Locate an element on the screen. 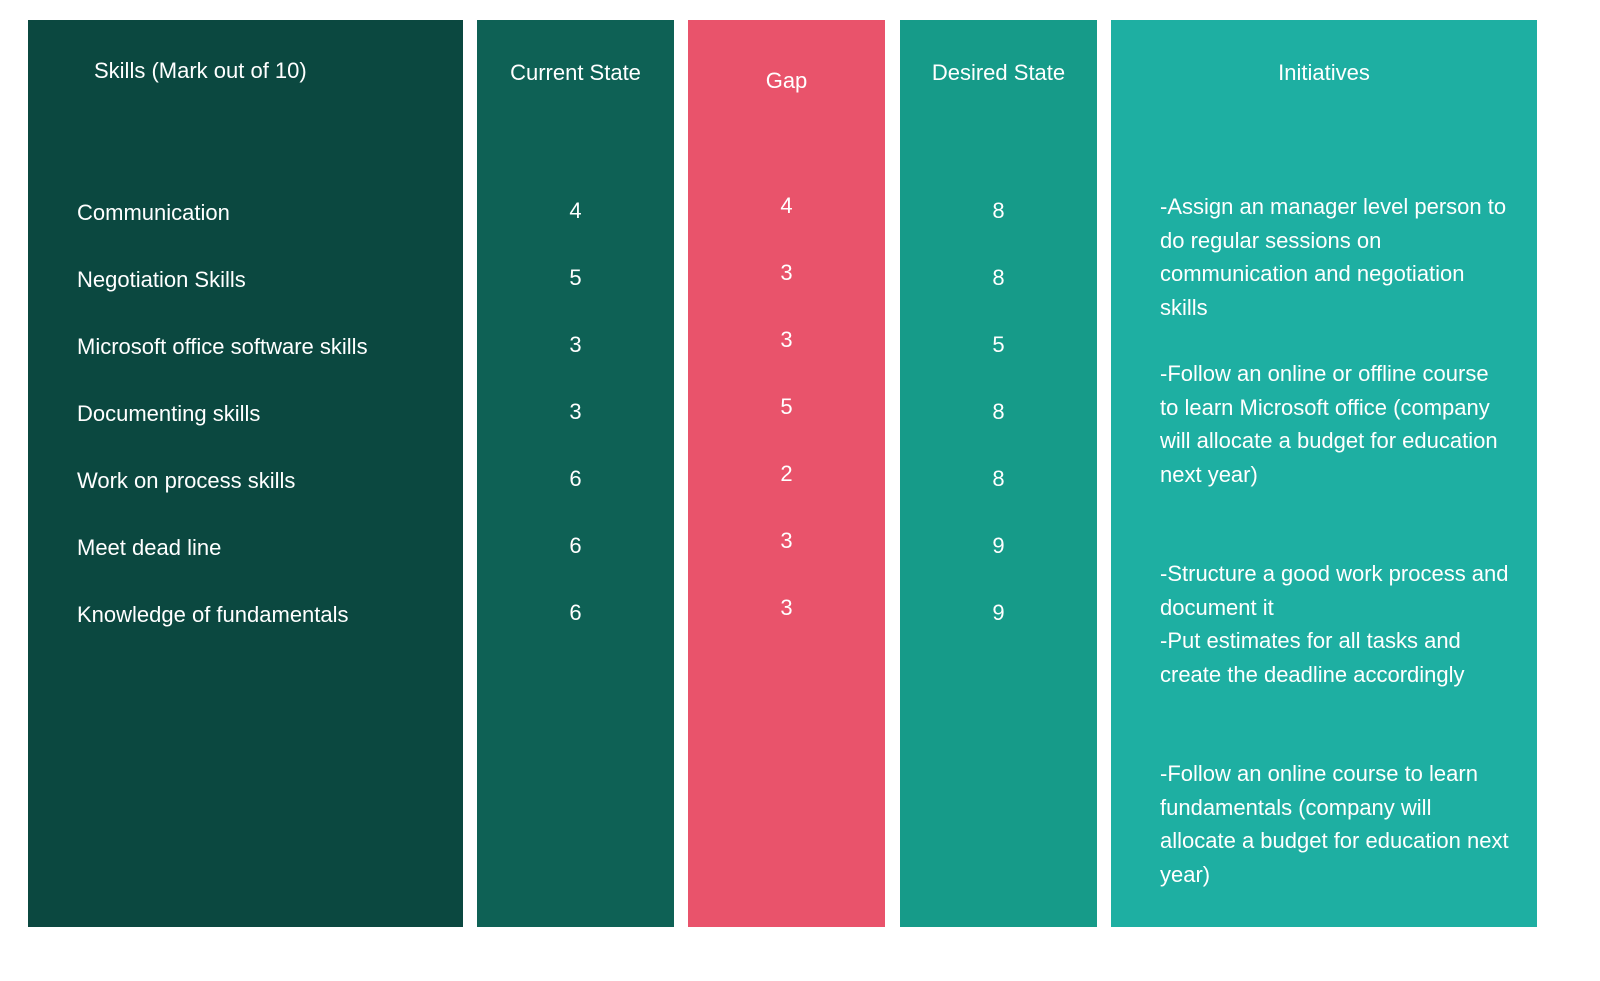 This screenshot has height=981, width=1600. skill-name: Communication is located at coordinates (153, 212).